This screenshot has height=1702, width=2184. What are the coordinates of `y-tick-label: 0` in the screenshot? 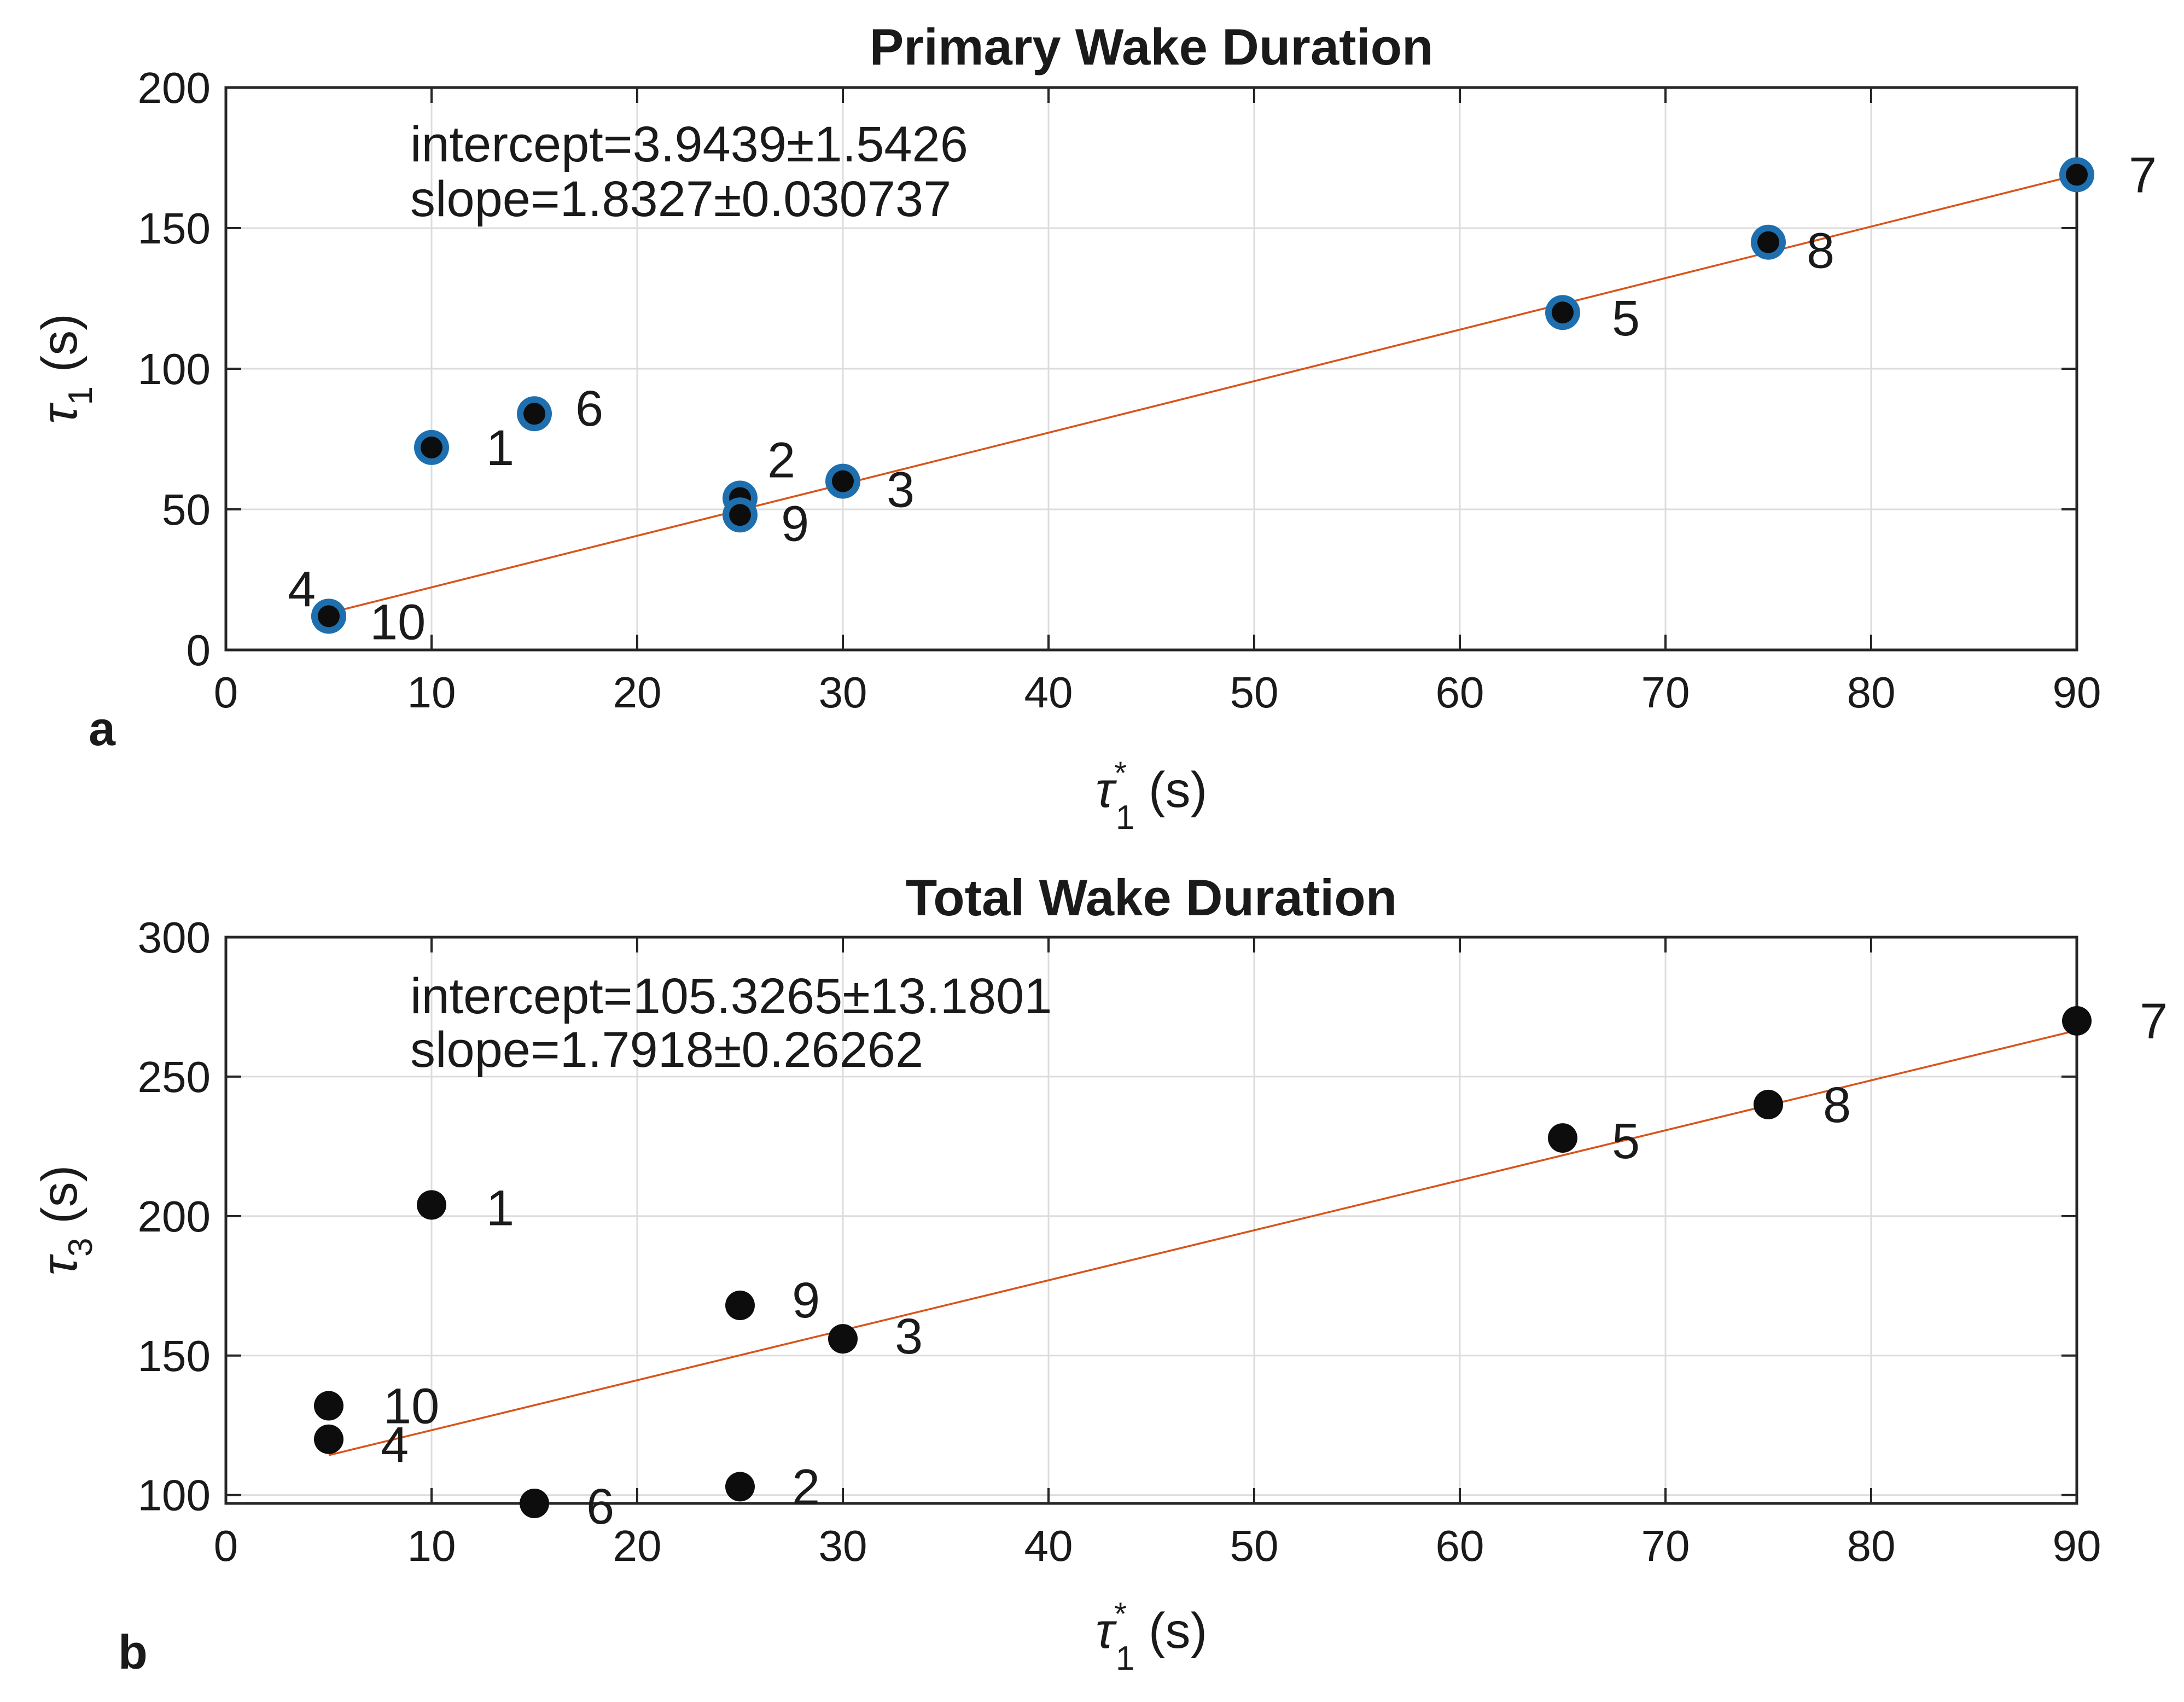 It's located at (199, 650).